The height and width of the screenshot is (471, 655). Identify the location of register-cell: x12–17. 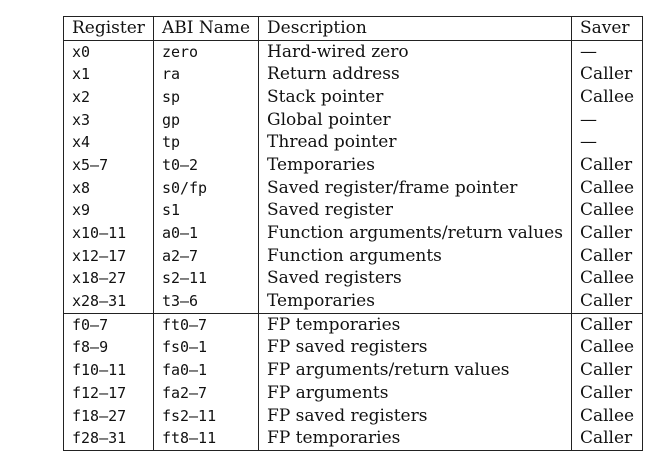
(108, 256).